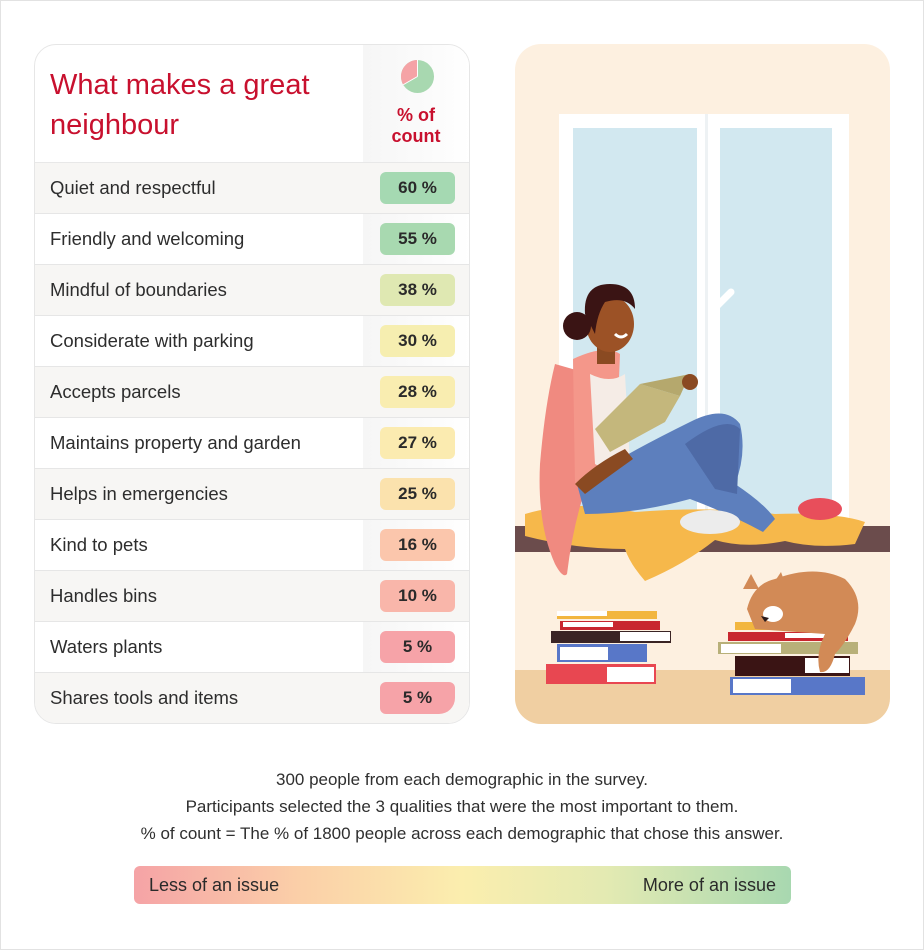 This screenshot has width=924, height=950. I want to click on table-header: What makes a great neighbour % of count, so click(252, 104).